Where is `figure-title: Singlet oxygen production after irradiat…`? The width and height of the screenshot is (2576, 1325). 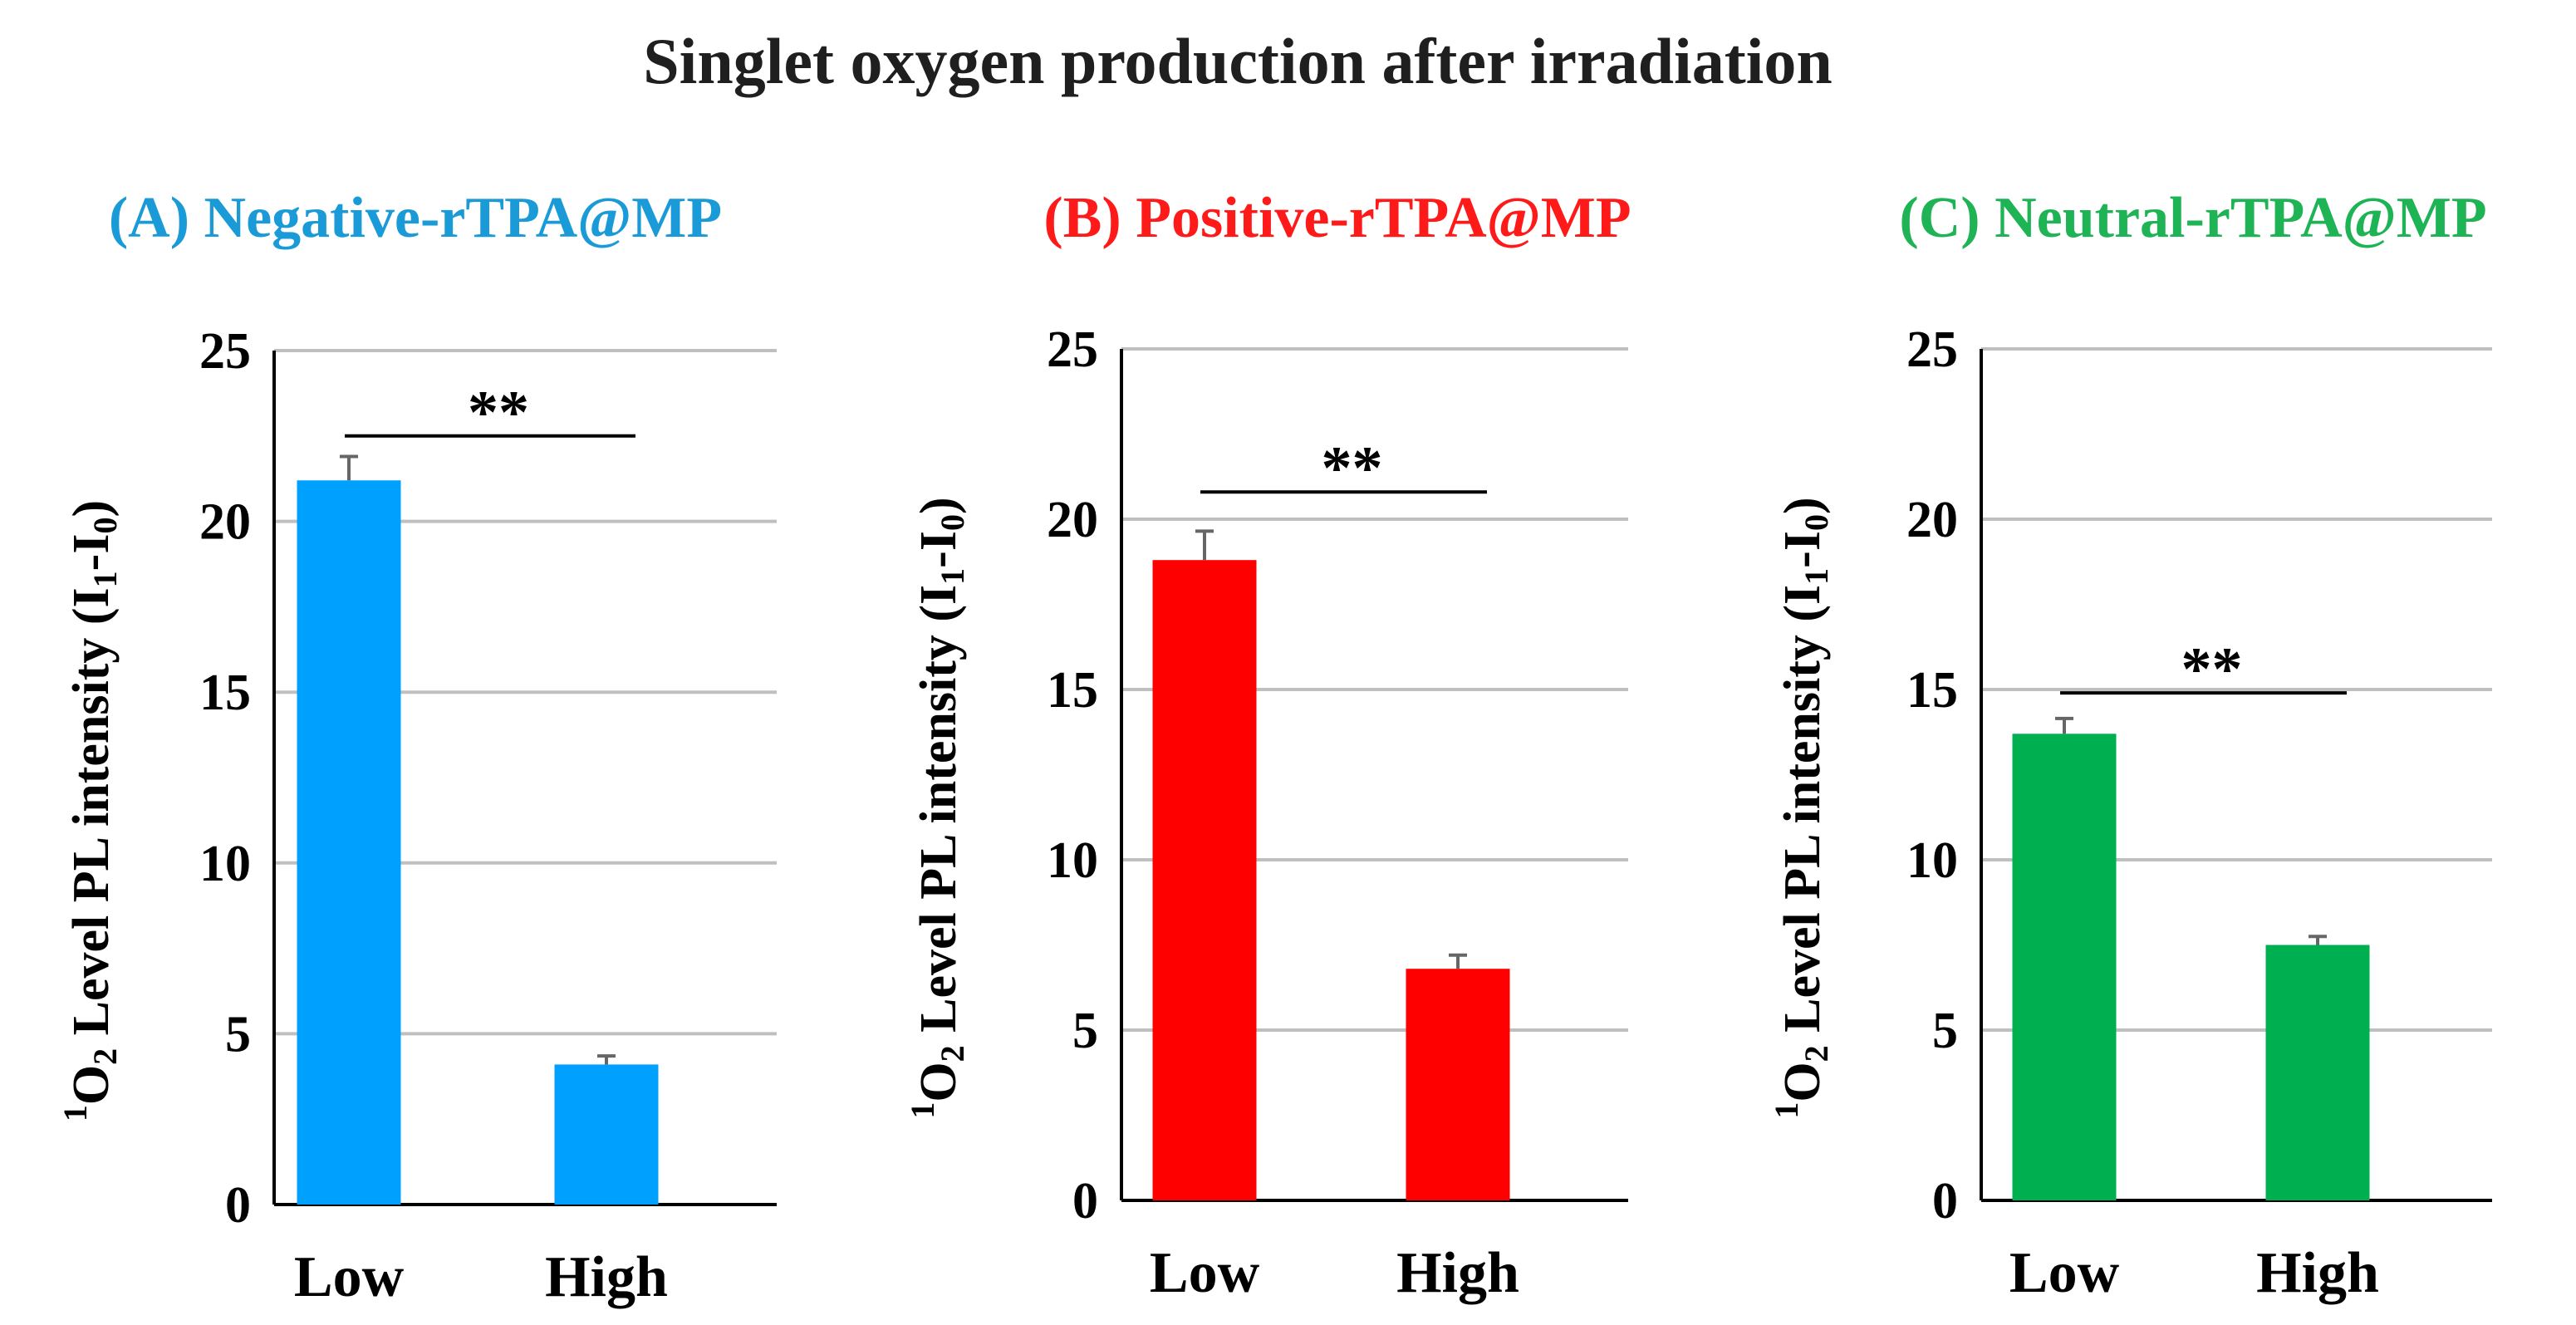 figure-title: Singlet oxygen production after irradiat… is located at coordinates (1237, 61).